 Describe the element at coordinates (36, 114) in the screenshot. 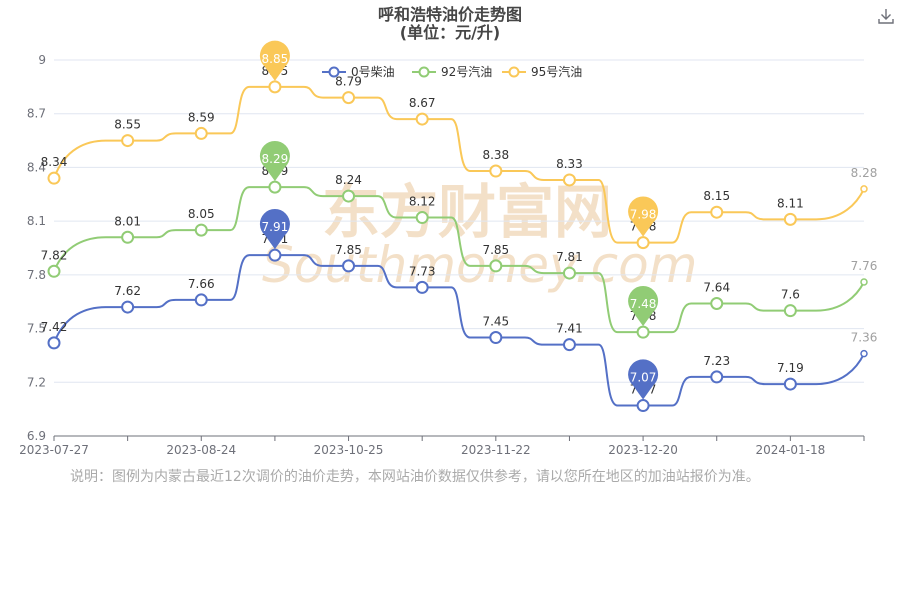

I see `y-tick-label: 8.7` at that location.